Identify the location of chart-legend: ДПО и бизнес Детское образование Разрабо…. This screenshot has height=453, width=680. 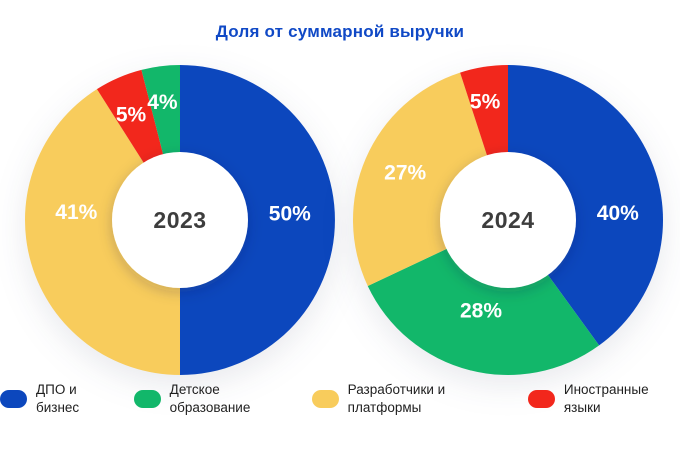
(340, 399).